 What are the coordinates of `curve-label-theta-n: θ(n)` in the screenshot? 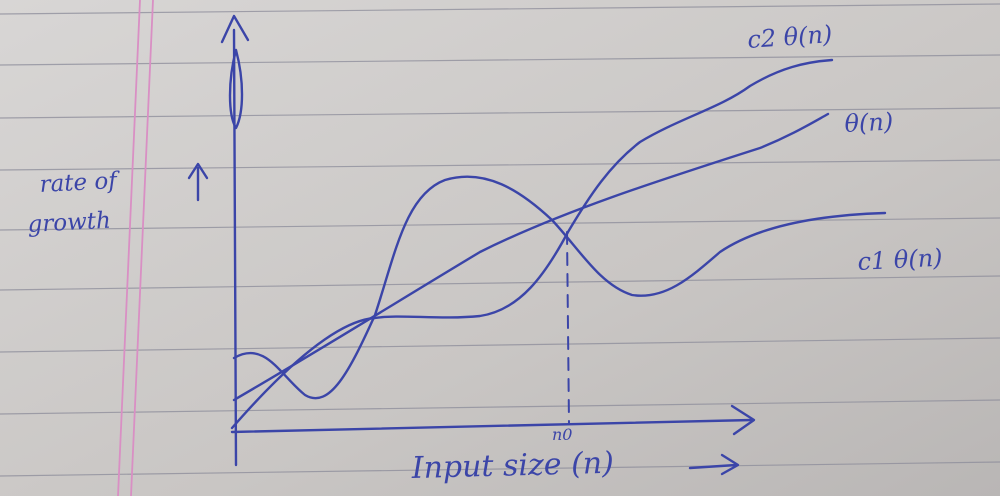 It's located at (869, 122).